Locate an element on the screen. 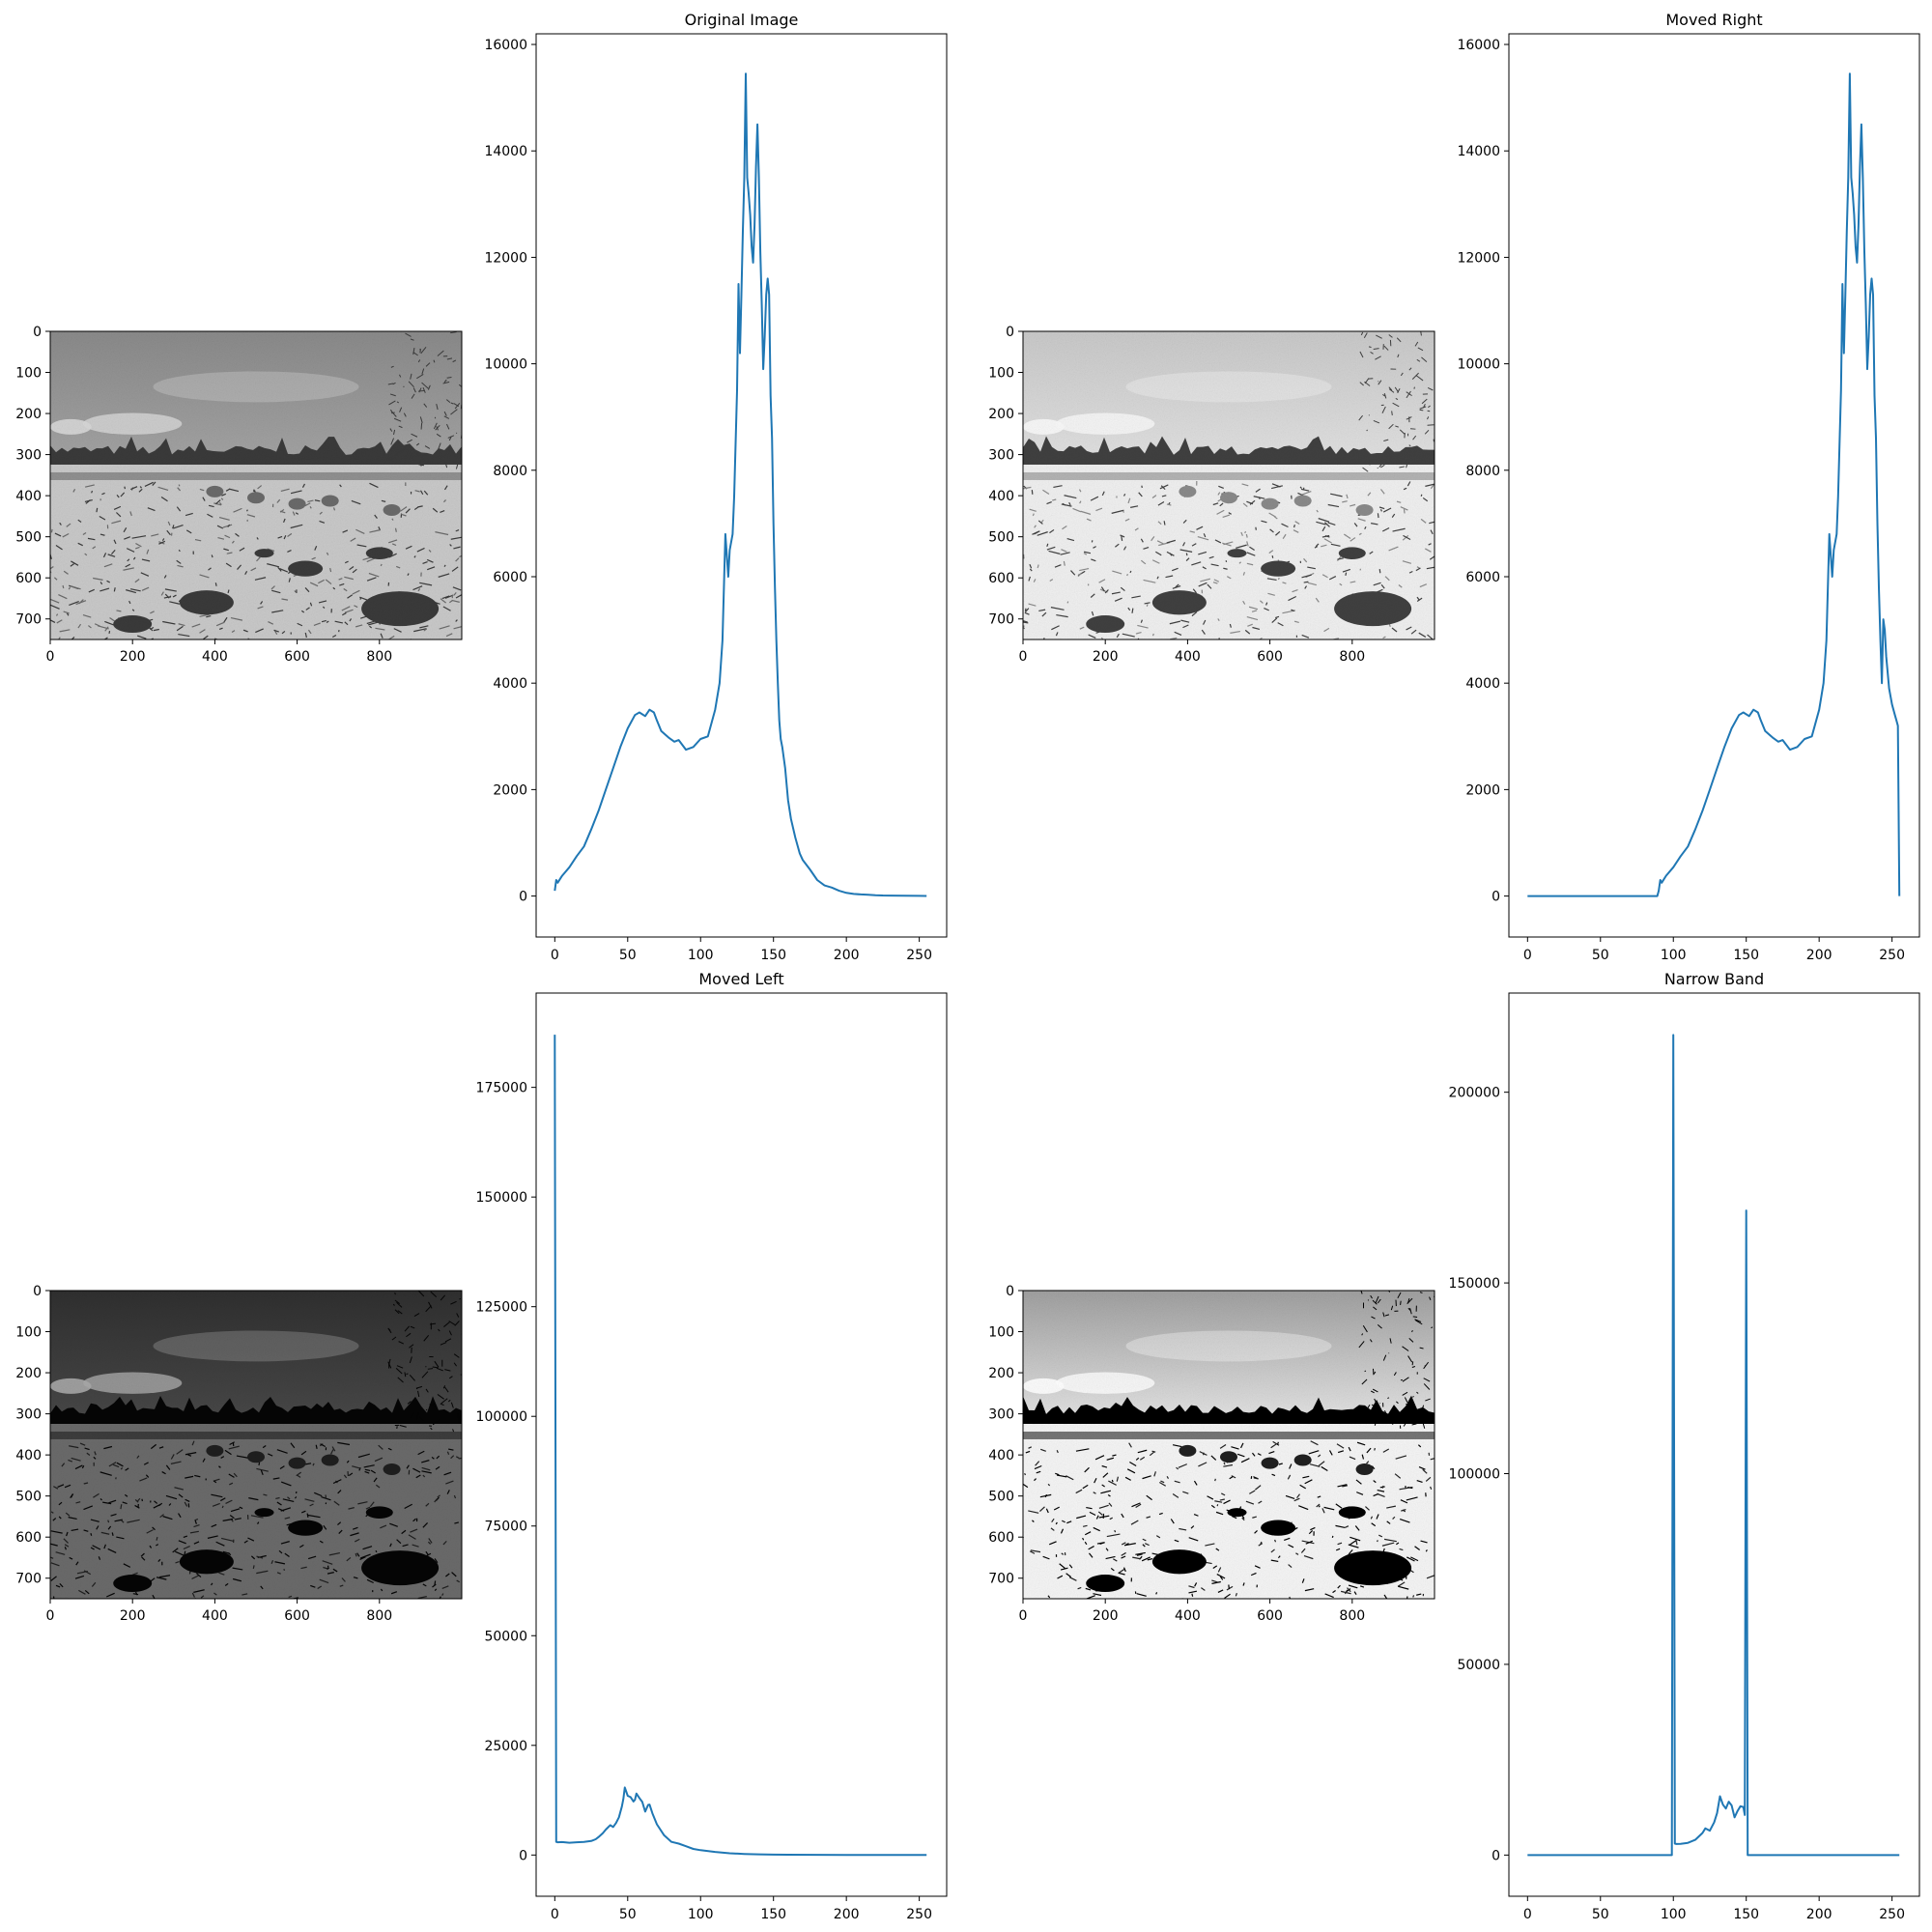  y-tick-label: 100000 is located at coordinates (1474, 1475).